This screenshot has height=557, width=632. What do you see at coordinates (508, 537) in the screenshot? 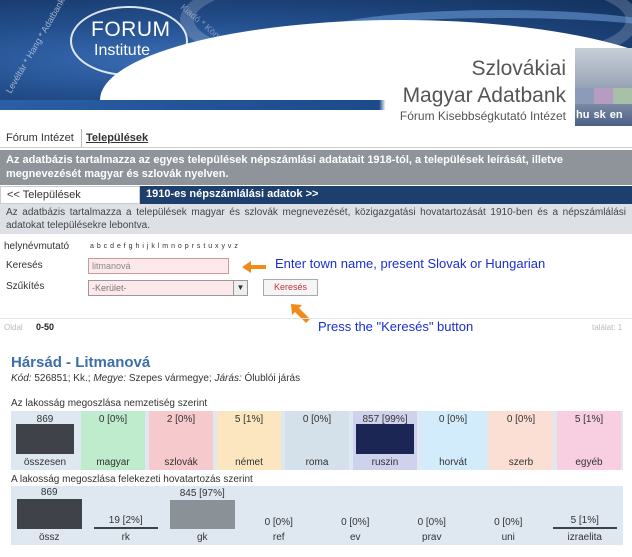
I see `religion-name: uni` at bounding box center [508, 537].